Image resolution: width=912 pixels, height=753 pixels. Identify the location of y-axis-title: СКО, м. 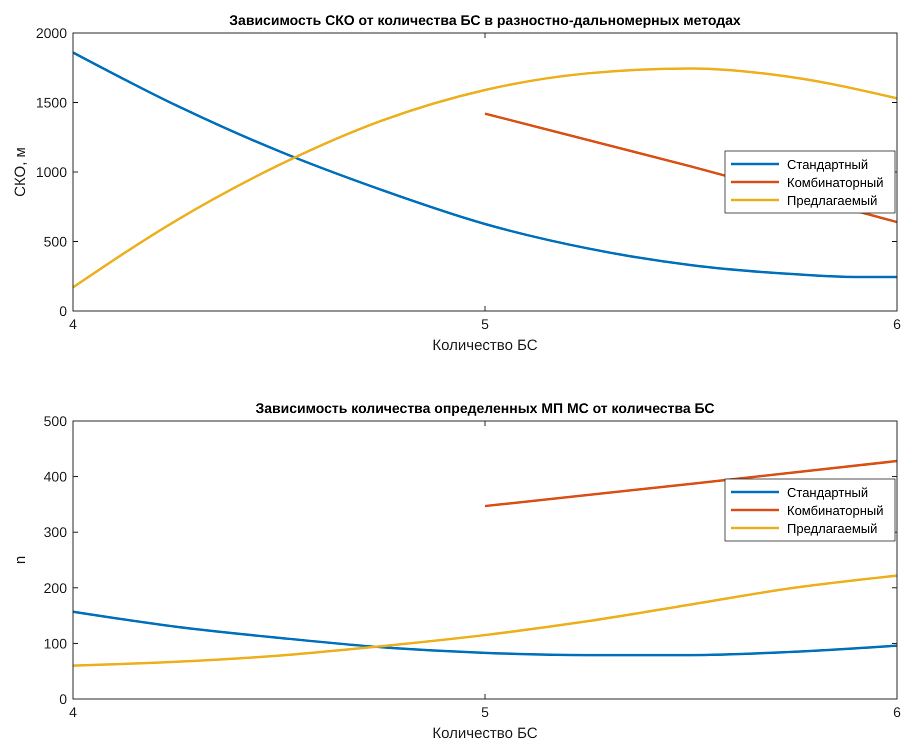
(20, 172).